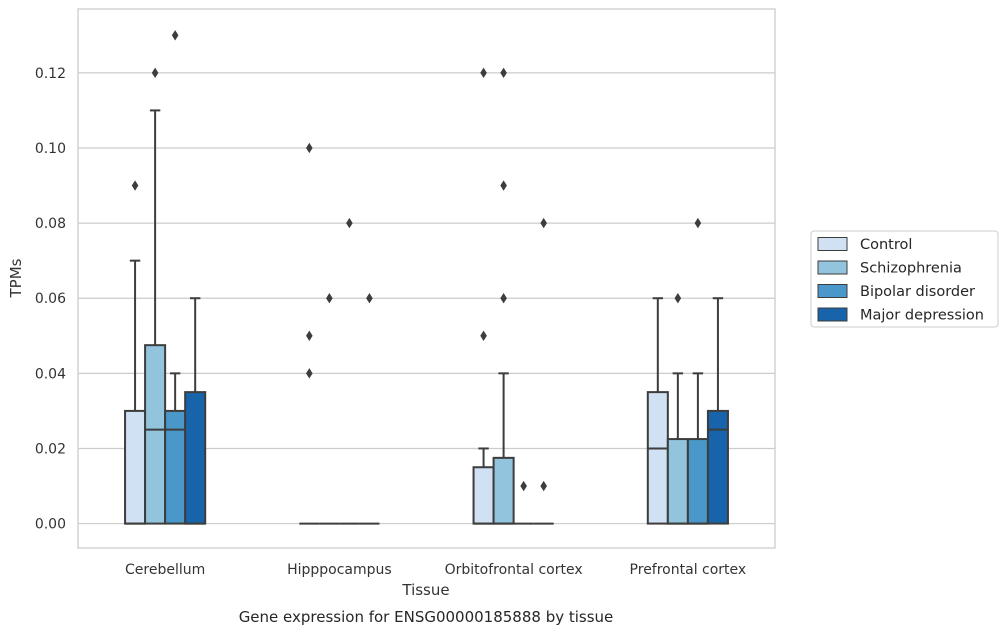  I want to click on legend-label: Major depression, so click(922, 316).